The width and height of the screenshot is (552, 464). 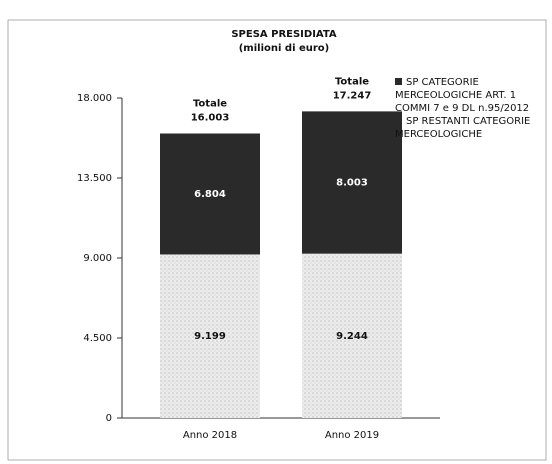 What do you see at coordinates (210, 435) in the screenshot?
I see `x-tick-label: Anno 2018` at bounding box center [210, 435].